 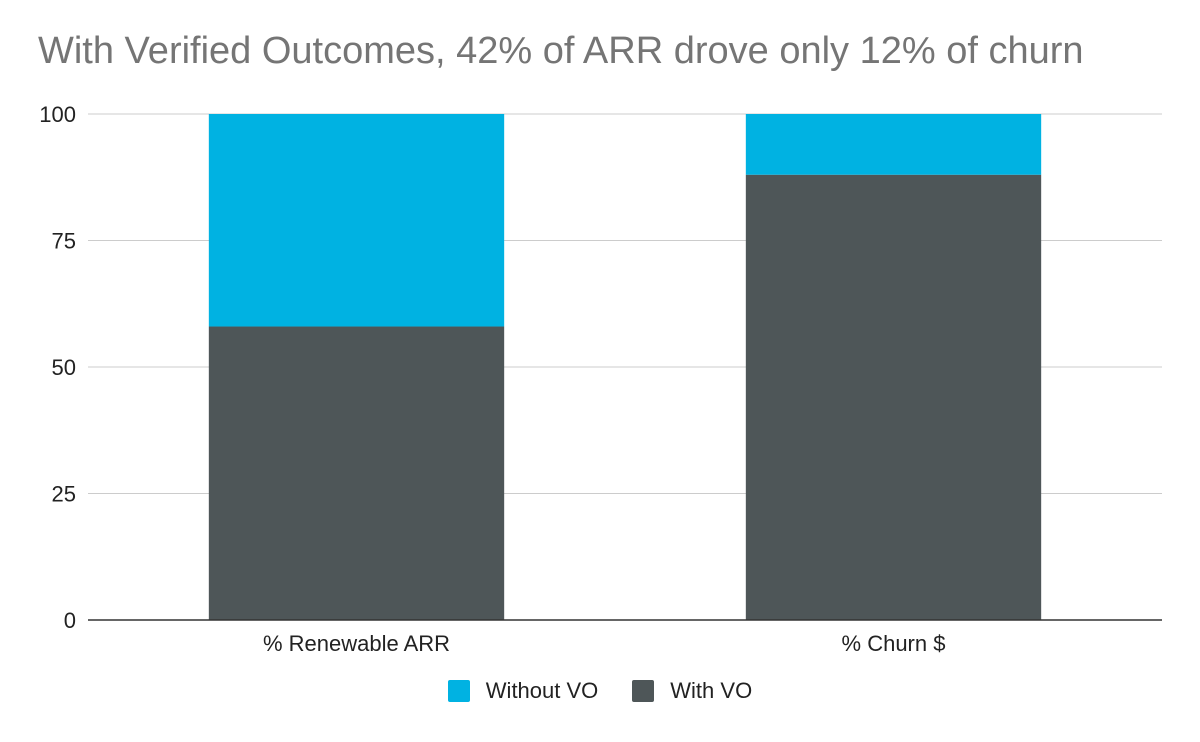 What do you see at coordinates (70, 620) in the screenshot?
I see `y-tick-label: 0` at bounding box center [70, 620].